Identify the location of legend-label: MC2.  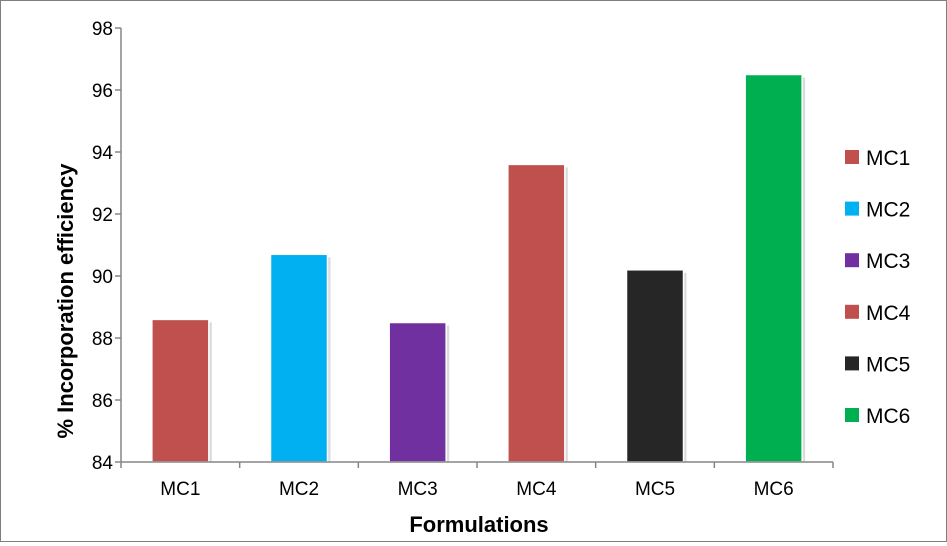
(888, 210).